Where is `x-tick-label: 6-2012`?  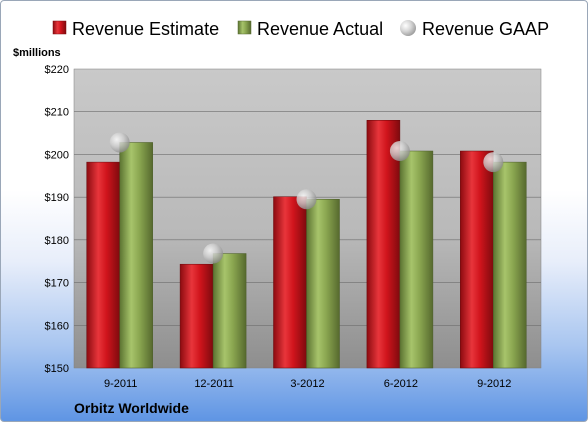
x-tick-label: 6-2012 is located at coordinates (401, 384).